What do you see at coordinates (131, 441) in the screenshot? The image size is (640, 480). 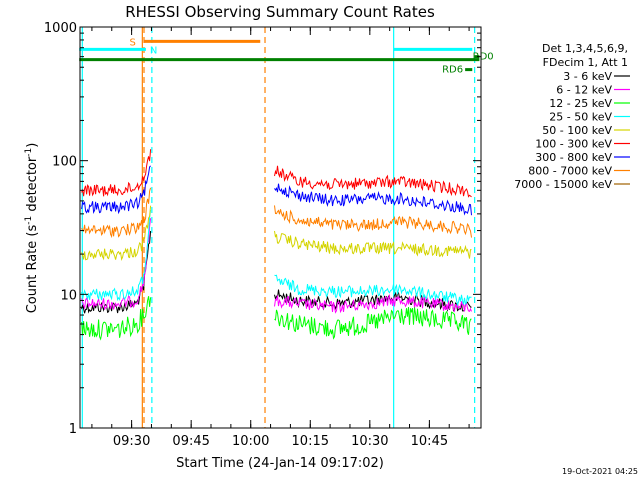 I see `x-tick-label-0: 09:30` at bounding box center [131, 441].